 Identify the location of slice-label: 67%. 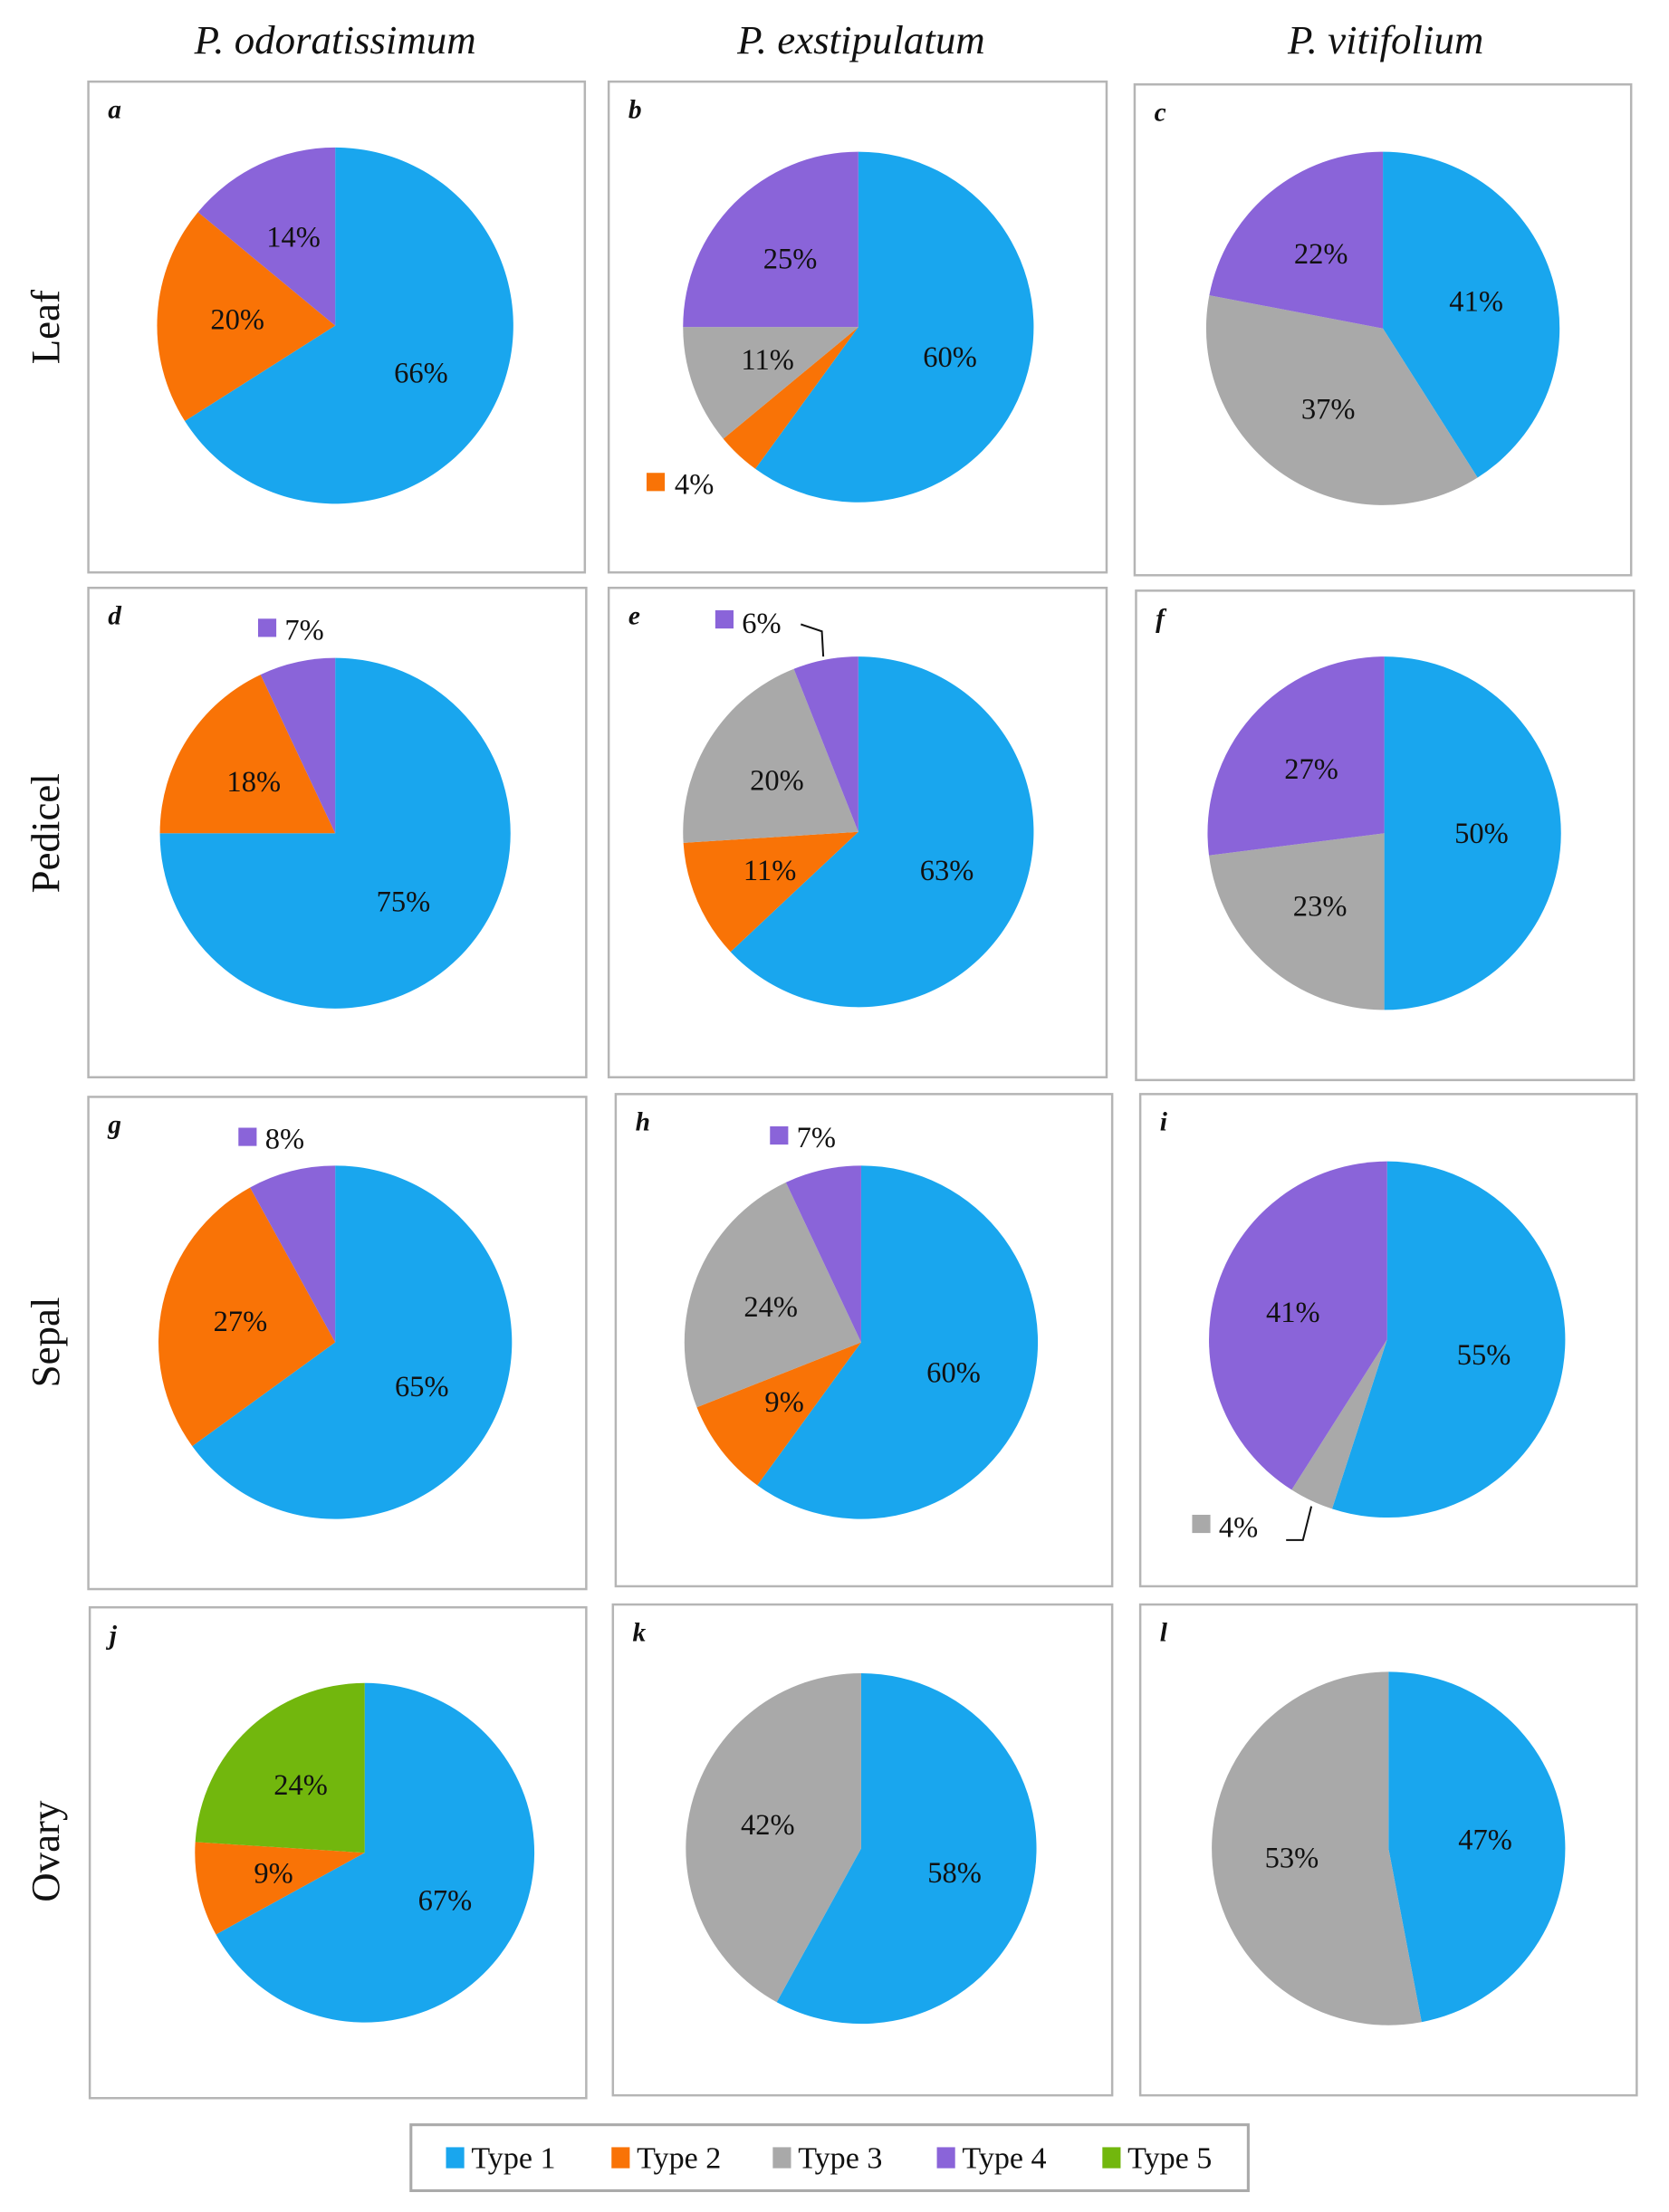
(445, 1901).